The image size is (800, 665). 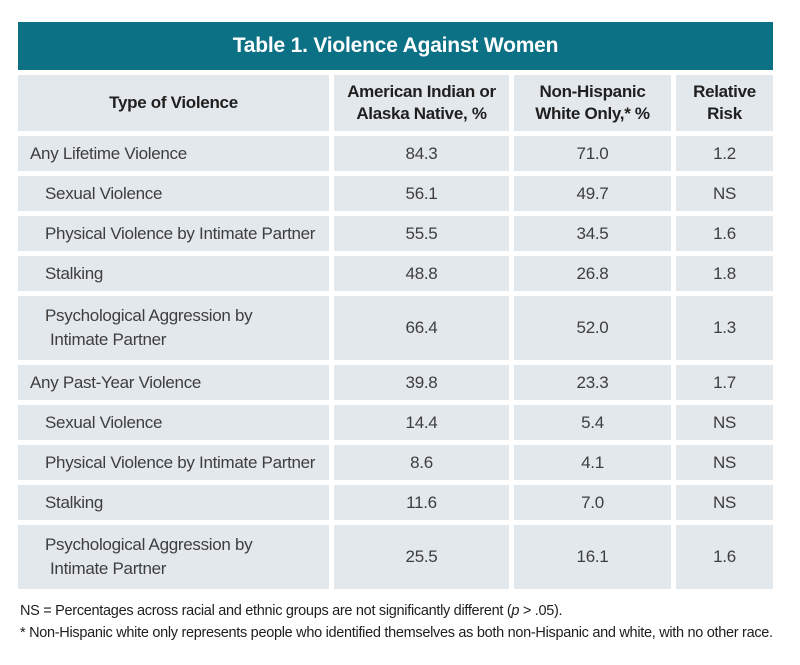 I want to click on cell-nhw-value: 4.1, so click(x=592, y=462).